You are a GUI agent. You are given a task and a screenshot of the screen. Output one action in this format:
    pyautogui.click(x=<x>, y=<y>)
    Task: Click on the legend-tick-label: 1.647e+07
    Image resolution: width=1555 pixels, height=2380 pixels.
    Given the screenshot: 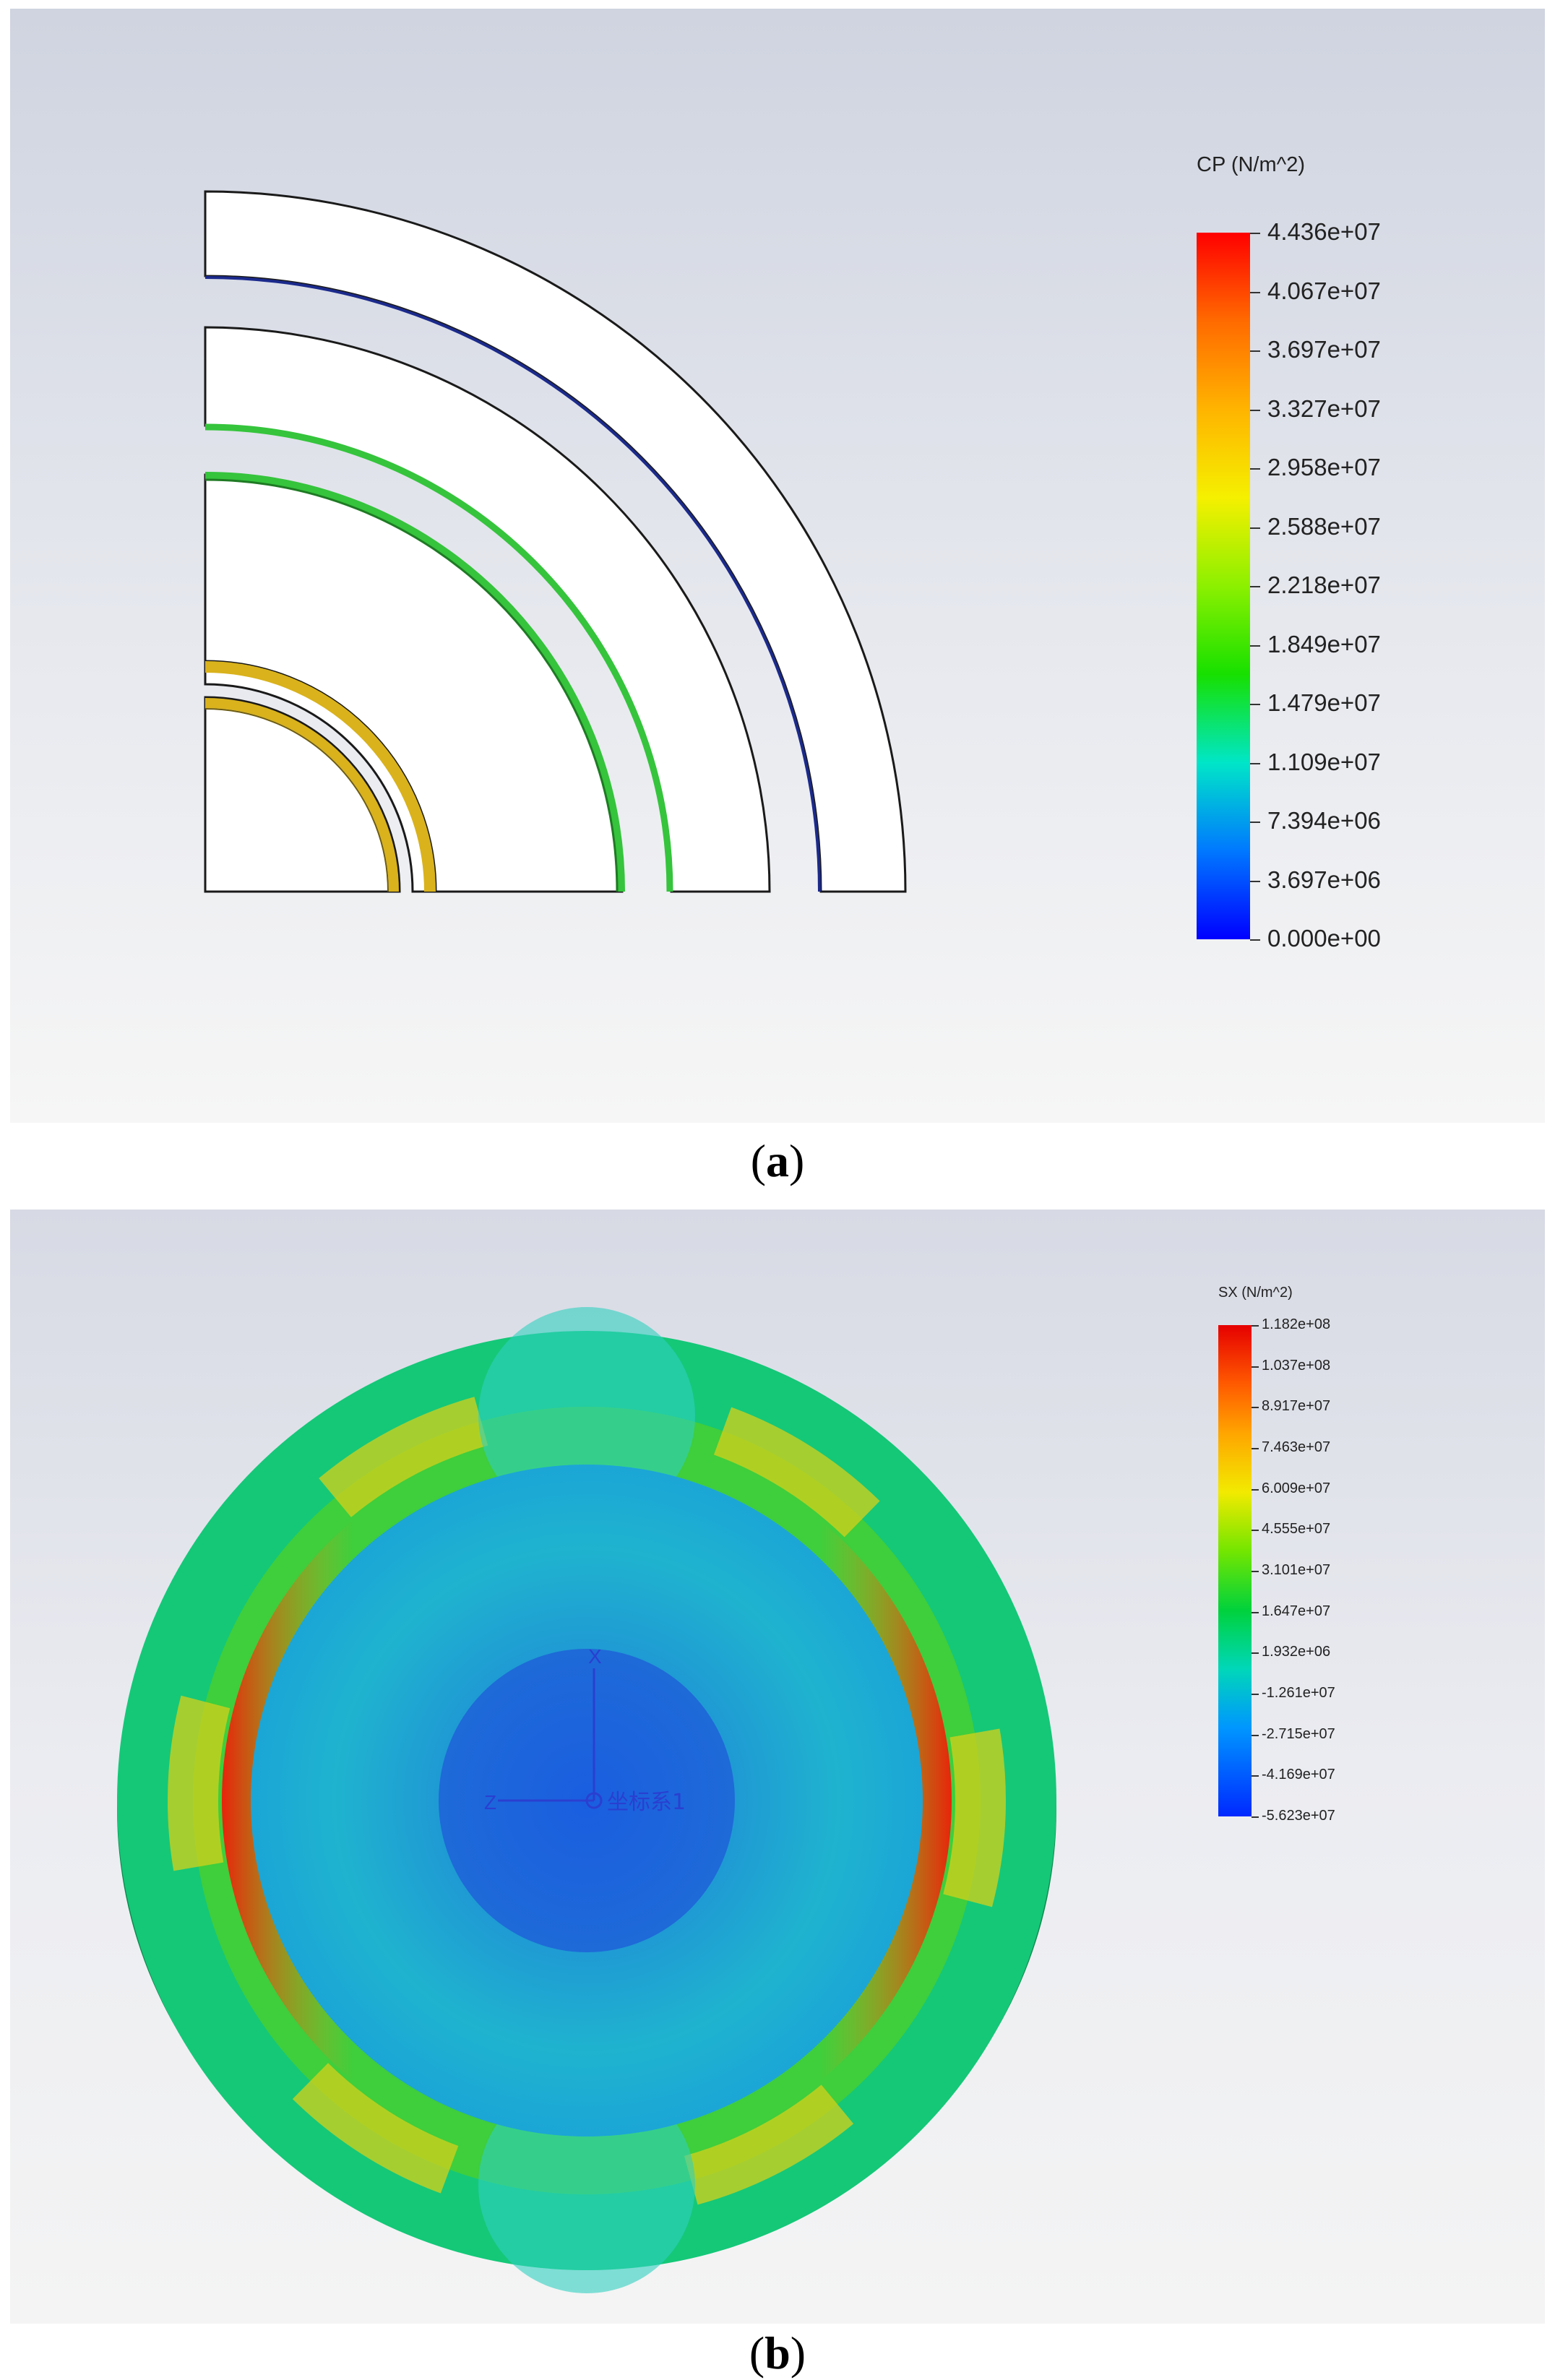 What is the action you would take?
    pyautogui.click(x=1296, y=1611)
    